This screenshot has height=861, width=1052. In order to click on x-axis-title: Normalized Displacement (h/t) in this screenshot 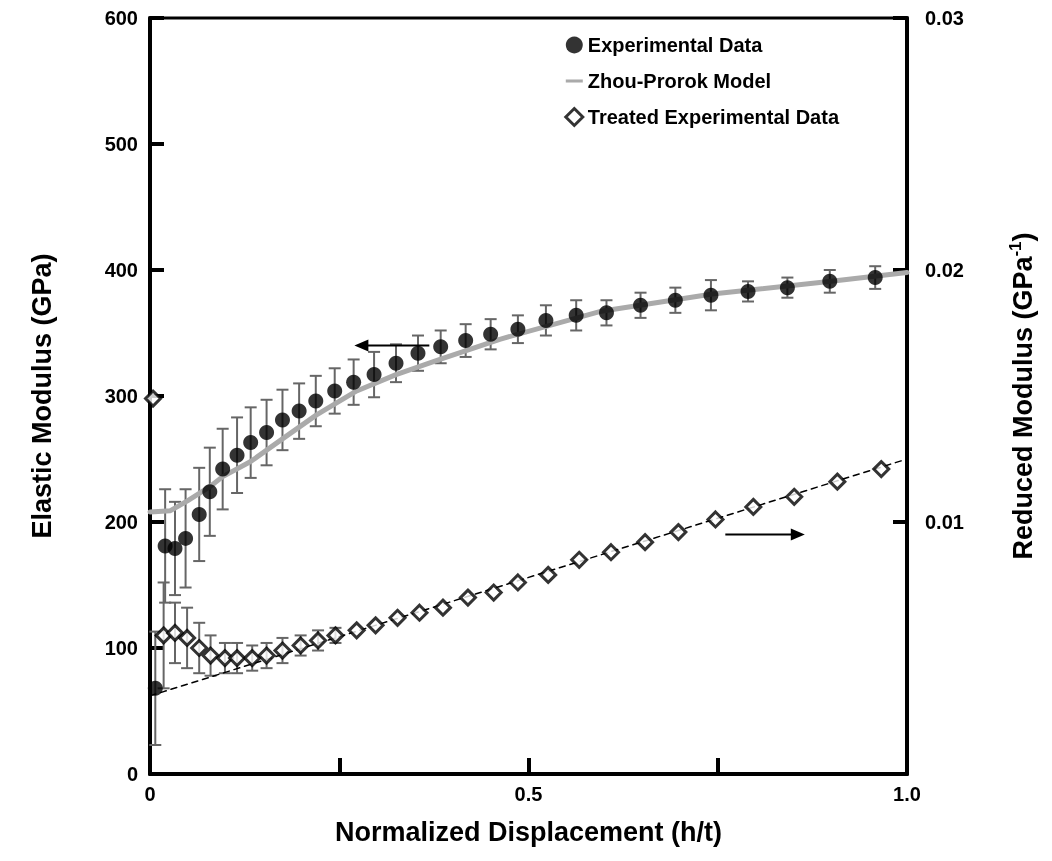, I will do `click(528, 831)`.